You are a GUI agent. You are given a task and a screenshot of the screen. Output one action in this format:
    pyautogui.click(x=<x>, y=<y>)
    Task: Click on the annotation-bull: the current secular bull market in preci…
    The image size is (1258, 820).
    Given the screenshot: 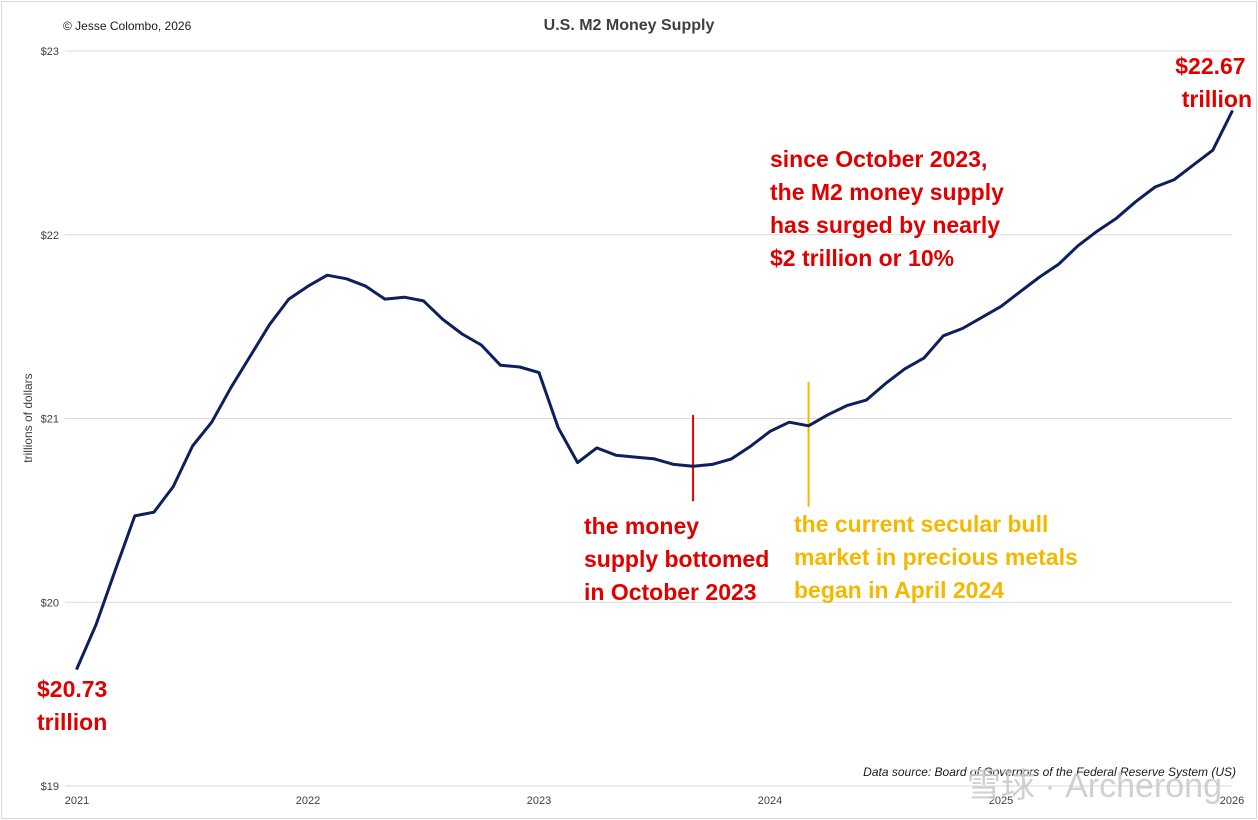 What is the action you would take?
    pyautogui.click(x=939, y=557)
    